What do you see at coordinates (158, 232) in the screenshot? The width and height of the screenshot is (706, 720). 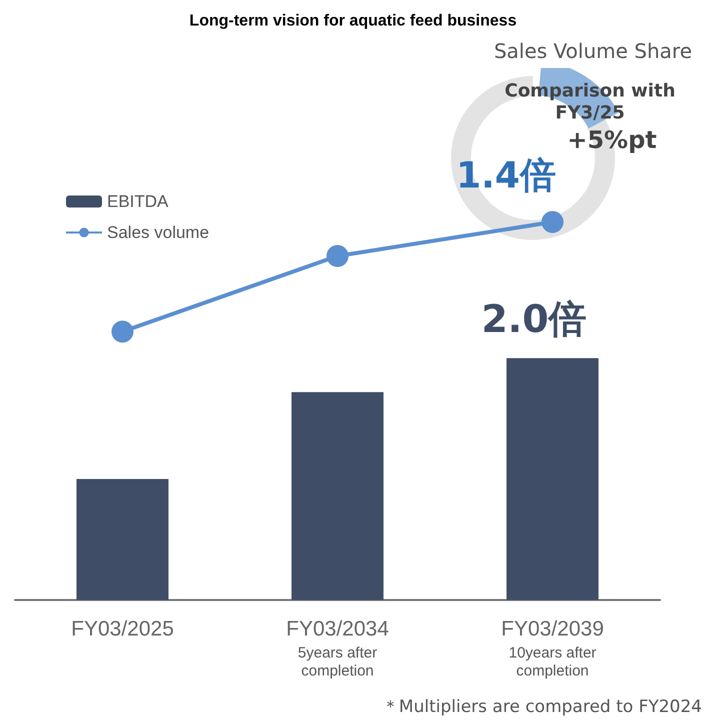 I see `legend-label: Sales volume` at bounding box center [158, 232].